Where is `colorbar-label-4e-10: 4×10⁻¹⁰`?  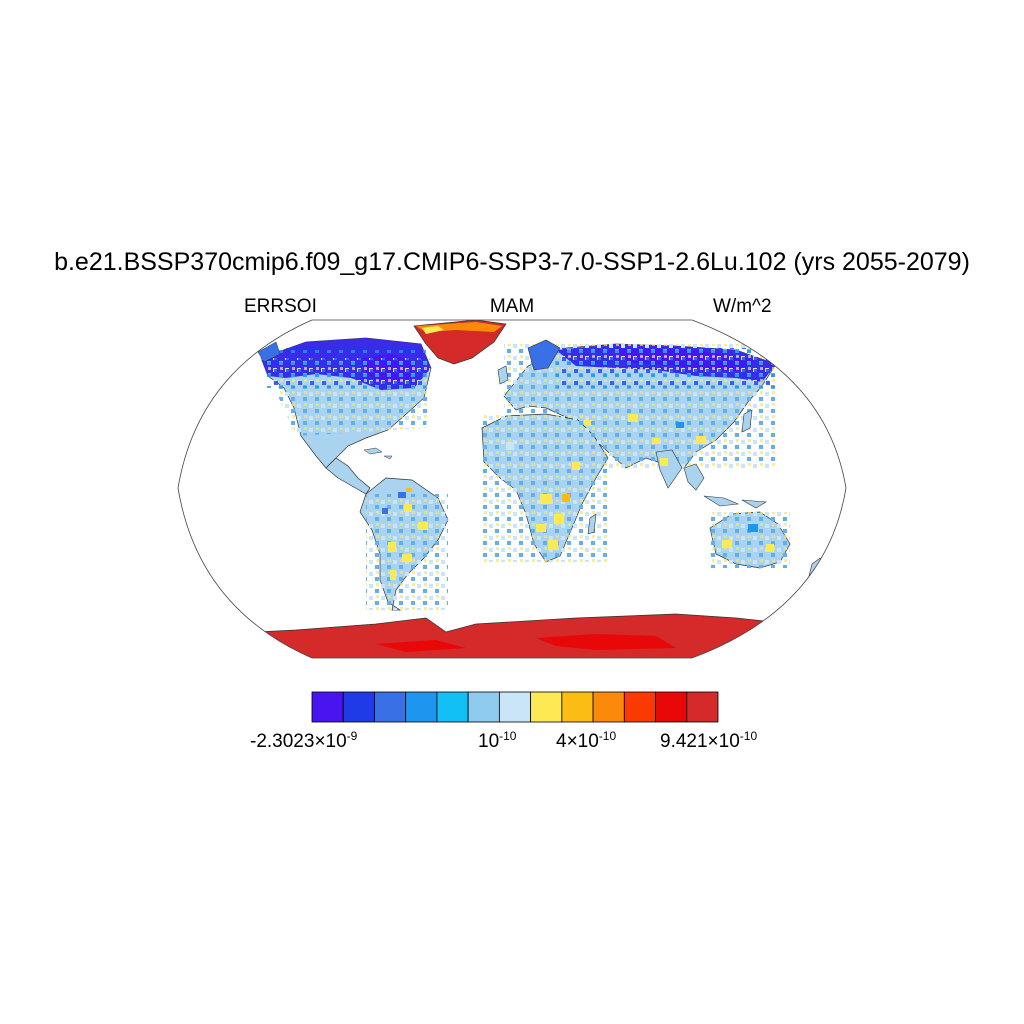 colorbar-label-4e-10: 4×10⁻¹⁰ is located at coordinates (586, 740).